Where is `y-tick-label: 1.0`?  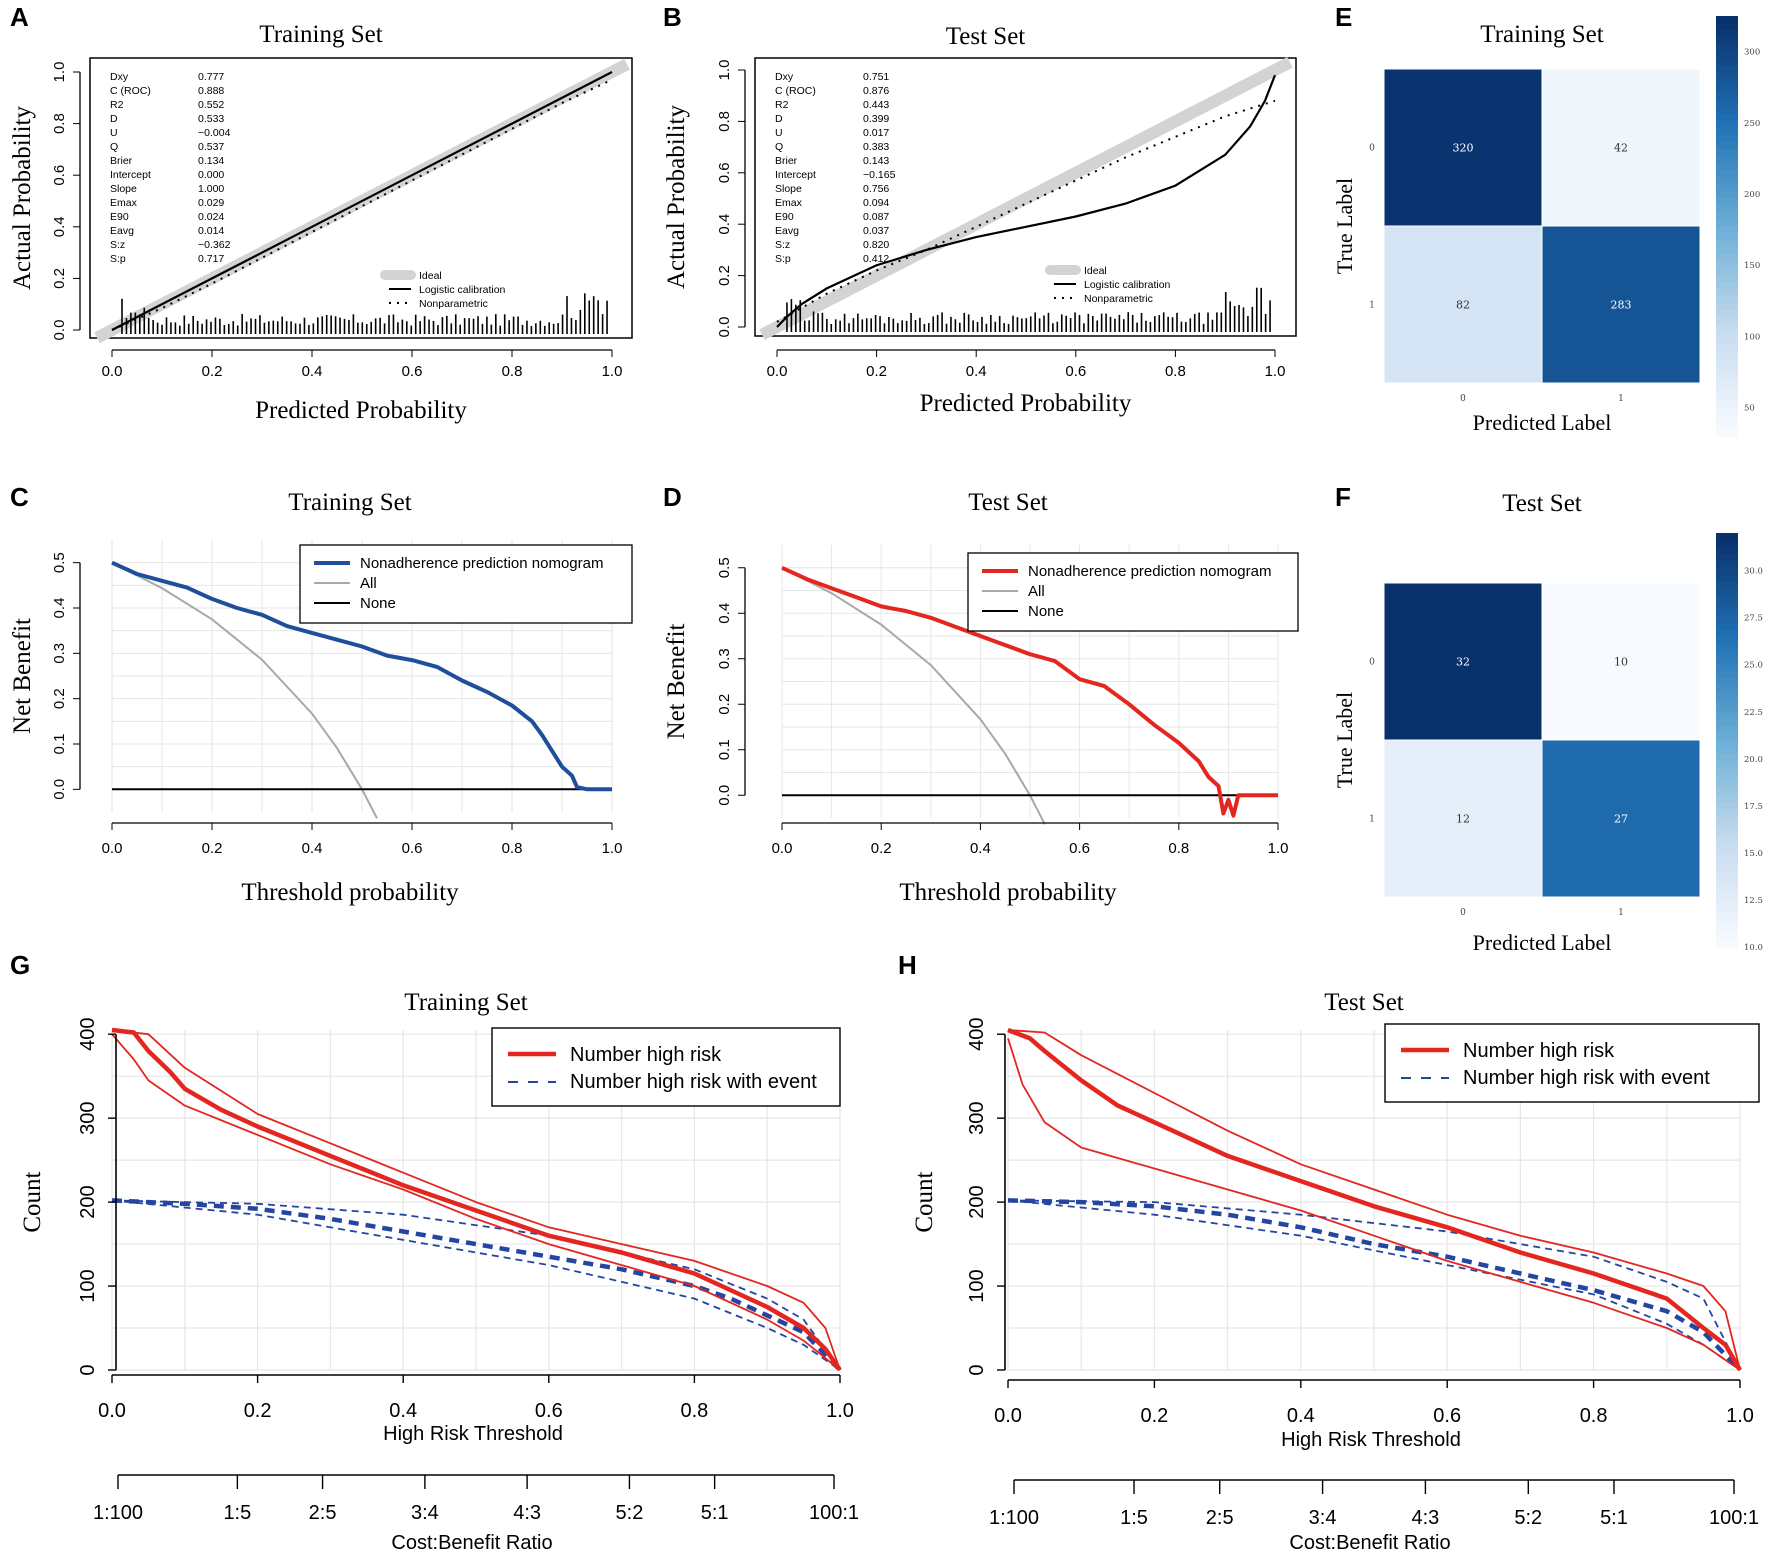
y-tick-label: 1.0 is located at coordinates (724, 70).